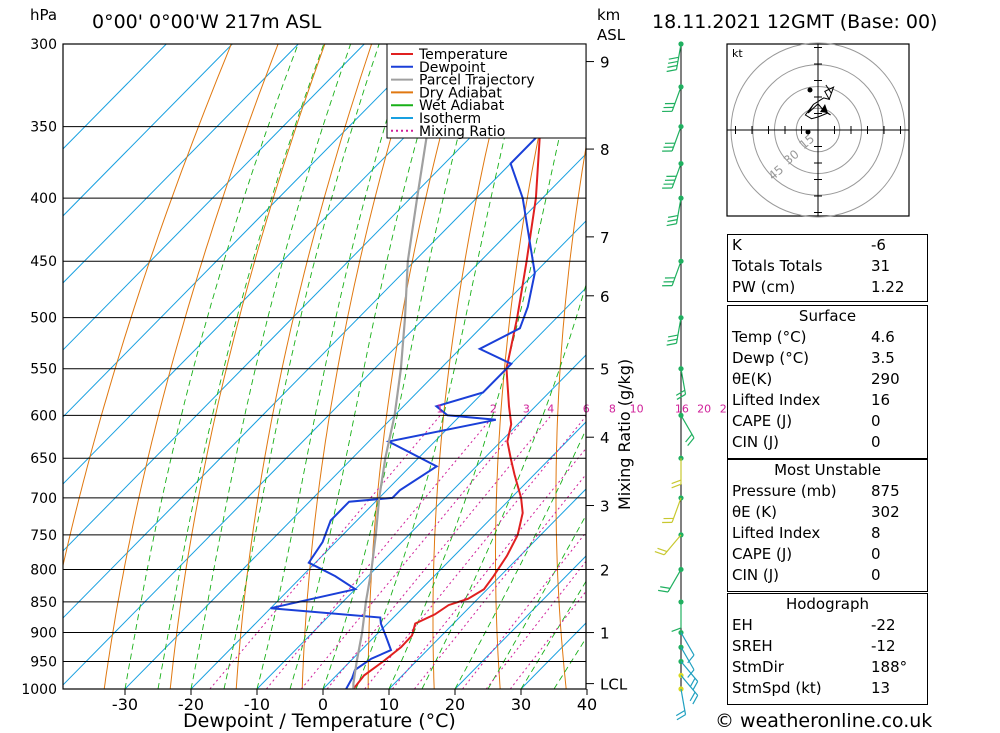 This screenshot has width=1000, height=733. Describe the element at coordinates (43, 570) in the screenshot. I see `pressure-tick-label: 800` at that location.